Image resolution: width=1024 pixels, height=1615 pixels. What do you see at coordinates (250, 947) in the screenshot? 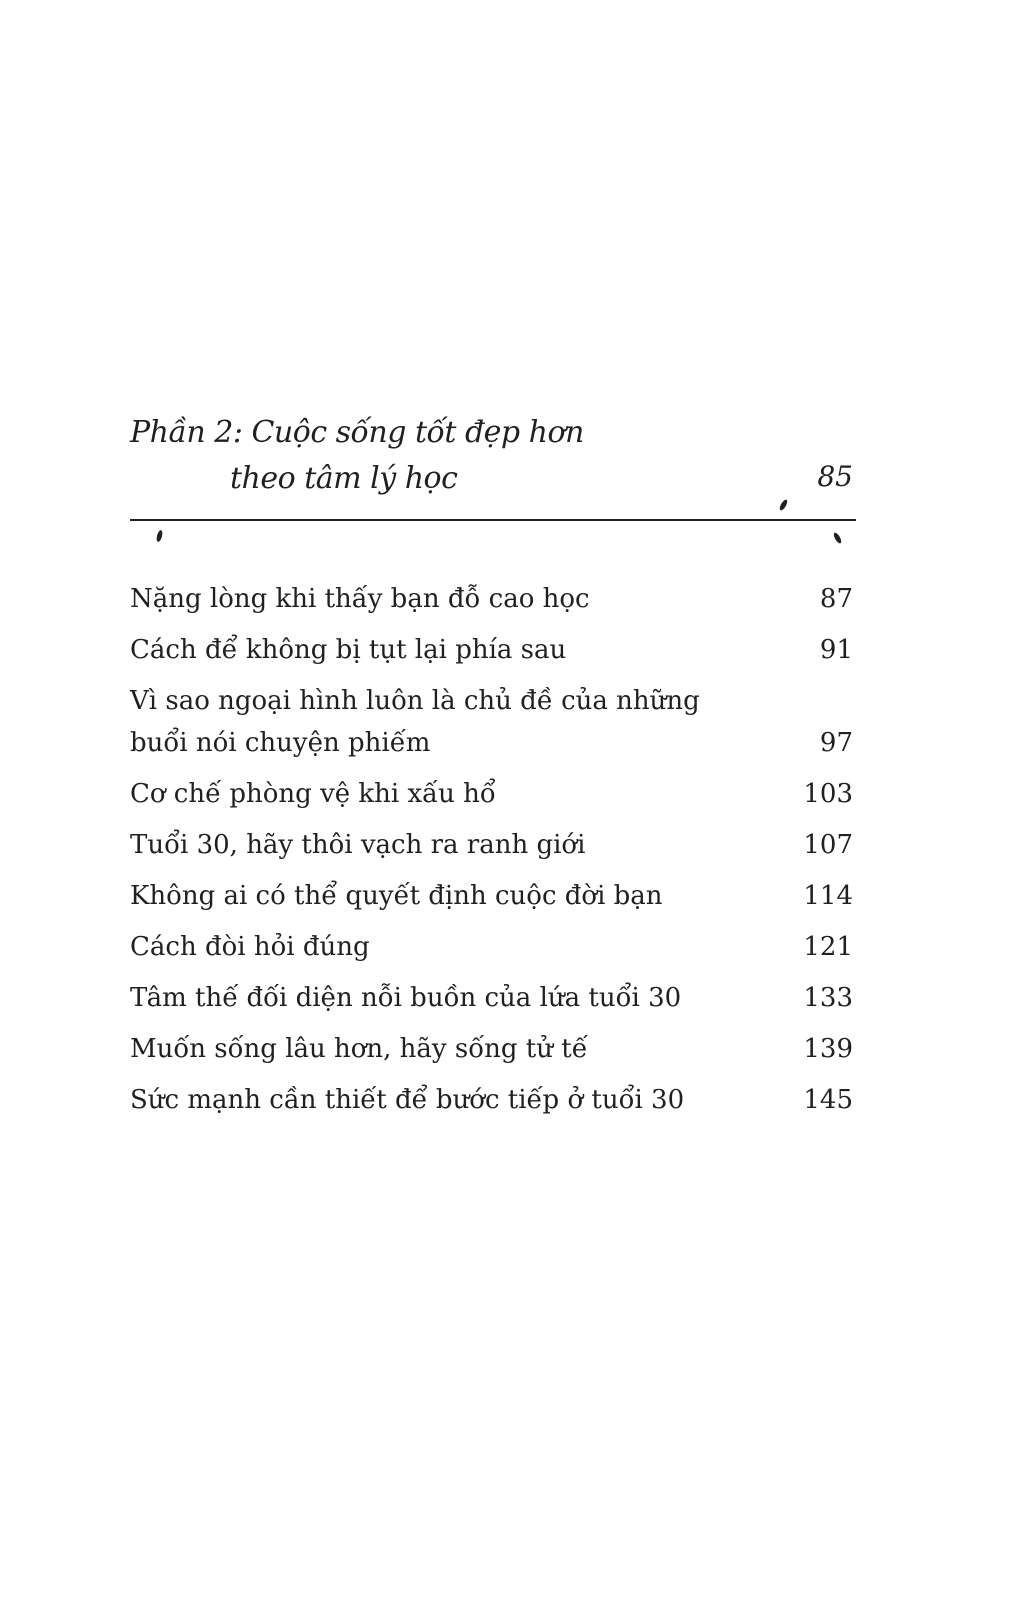
I see `entry-title: Cách đòi hỏi đúng` at bounding box center [250, 947].